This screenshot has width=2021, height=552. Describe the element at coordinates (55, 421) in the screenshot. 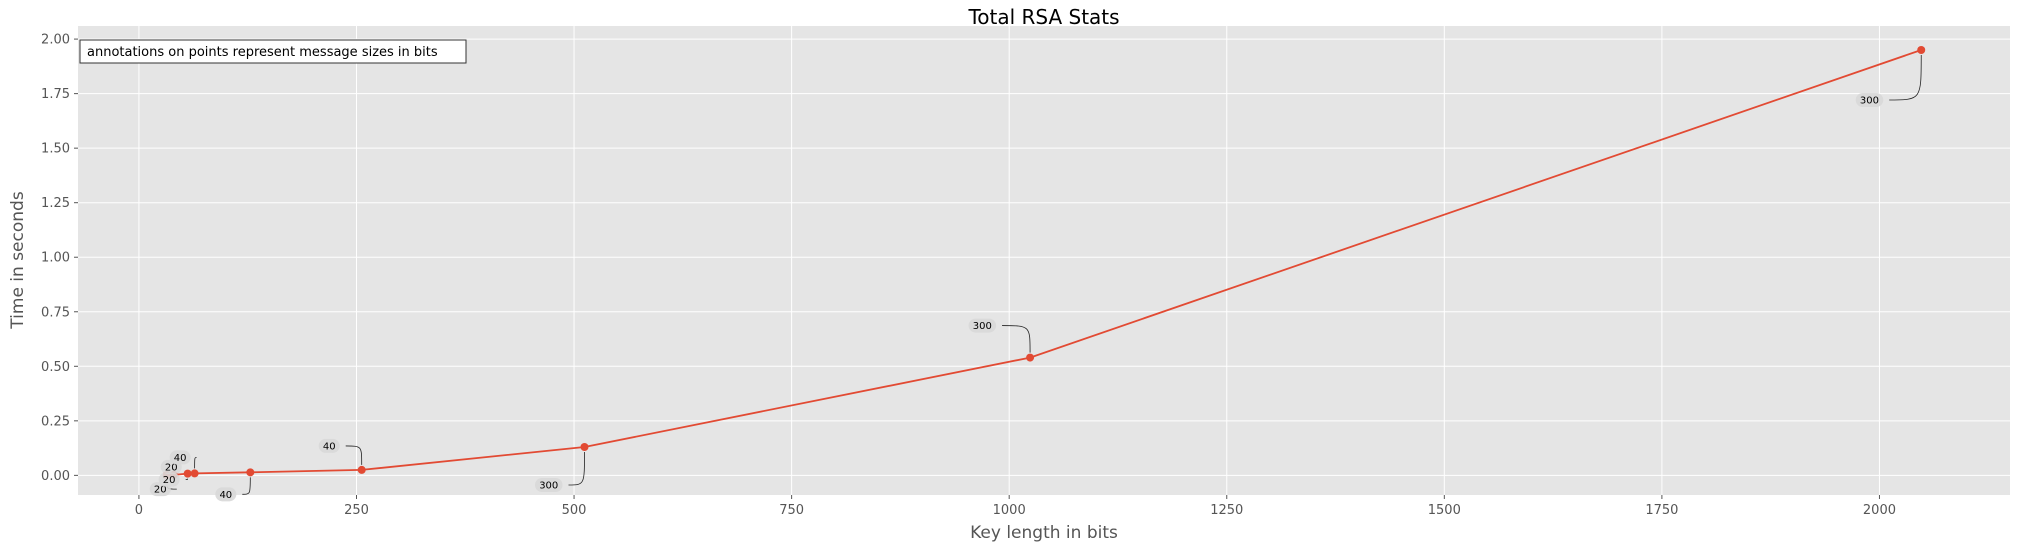

I see `y-tick-label: 0.25` at that location.